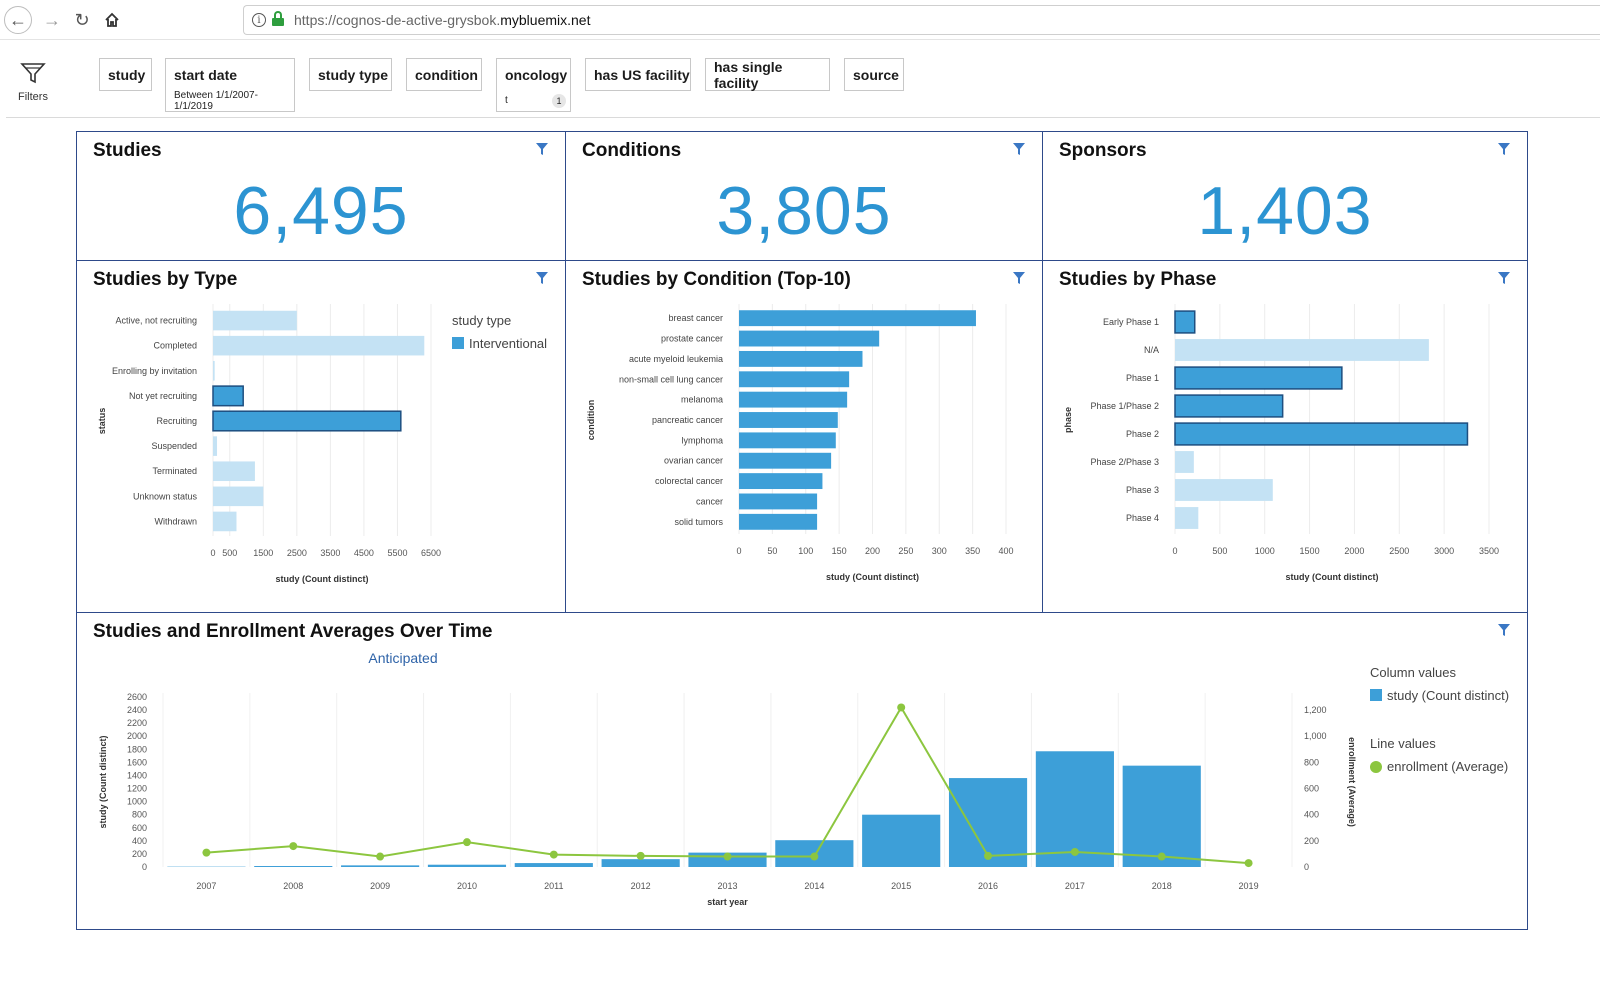 This screenshot has height=993, width=1600. Describe the element at coordinates (1403, 743) in the screenshot. I see `legend-line-title: Line values` at that location.